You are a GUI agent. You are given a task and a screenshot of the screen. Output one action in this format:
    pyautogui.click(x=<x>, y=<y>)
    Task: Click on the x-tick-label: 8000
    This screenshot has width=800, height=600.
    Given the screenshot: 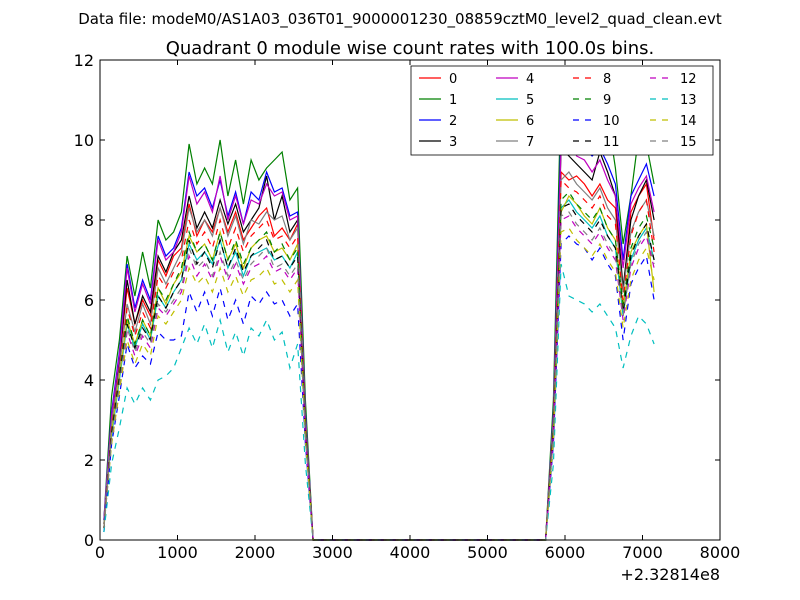 What is the action you would take?
    pyautogui.click(x=720, y=552)
    